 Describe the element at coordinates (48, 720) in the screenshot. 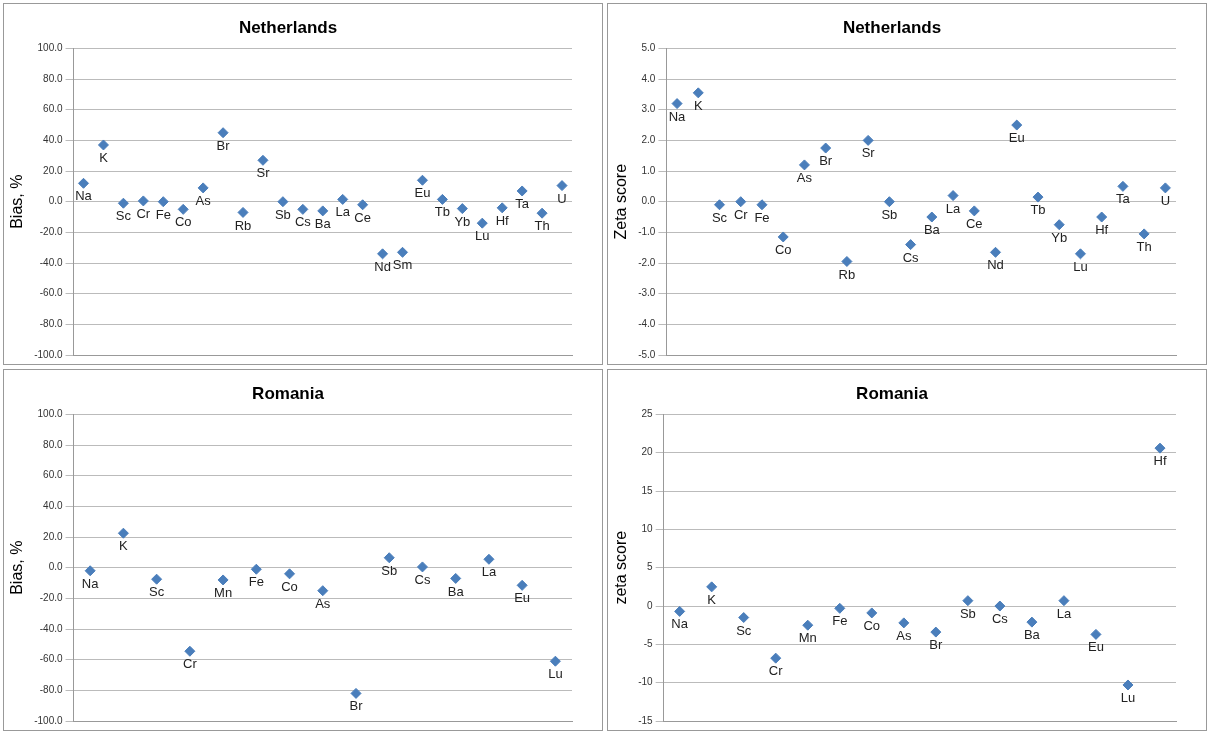

I see `y-tick-label: -100.0` at that location.